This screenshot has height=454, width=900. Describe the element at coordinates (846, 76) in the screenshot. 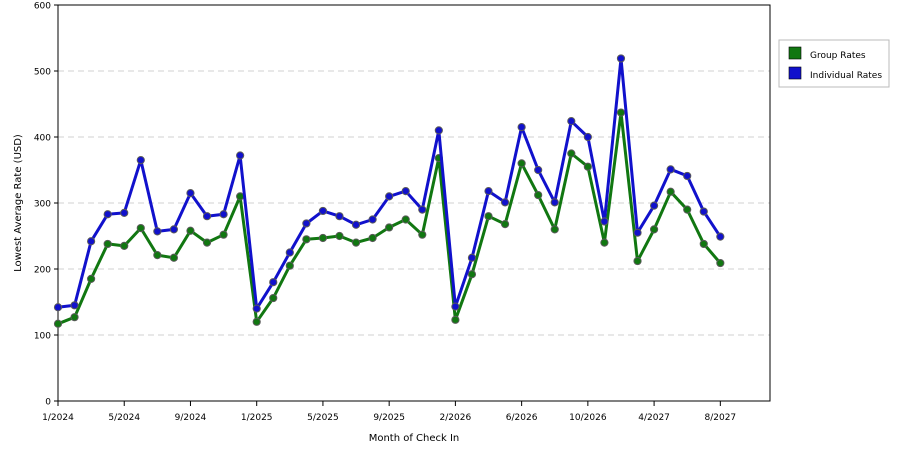

I see `legend-label-individual-rates: Individual Rates` at that location.